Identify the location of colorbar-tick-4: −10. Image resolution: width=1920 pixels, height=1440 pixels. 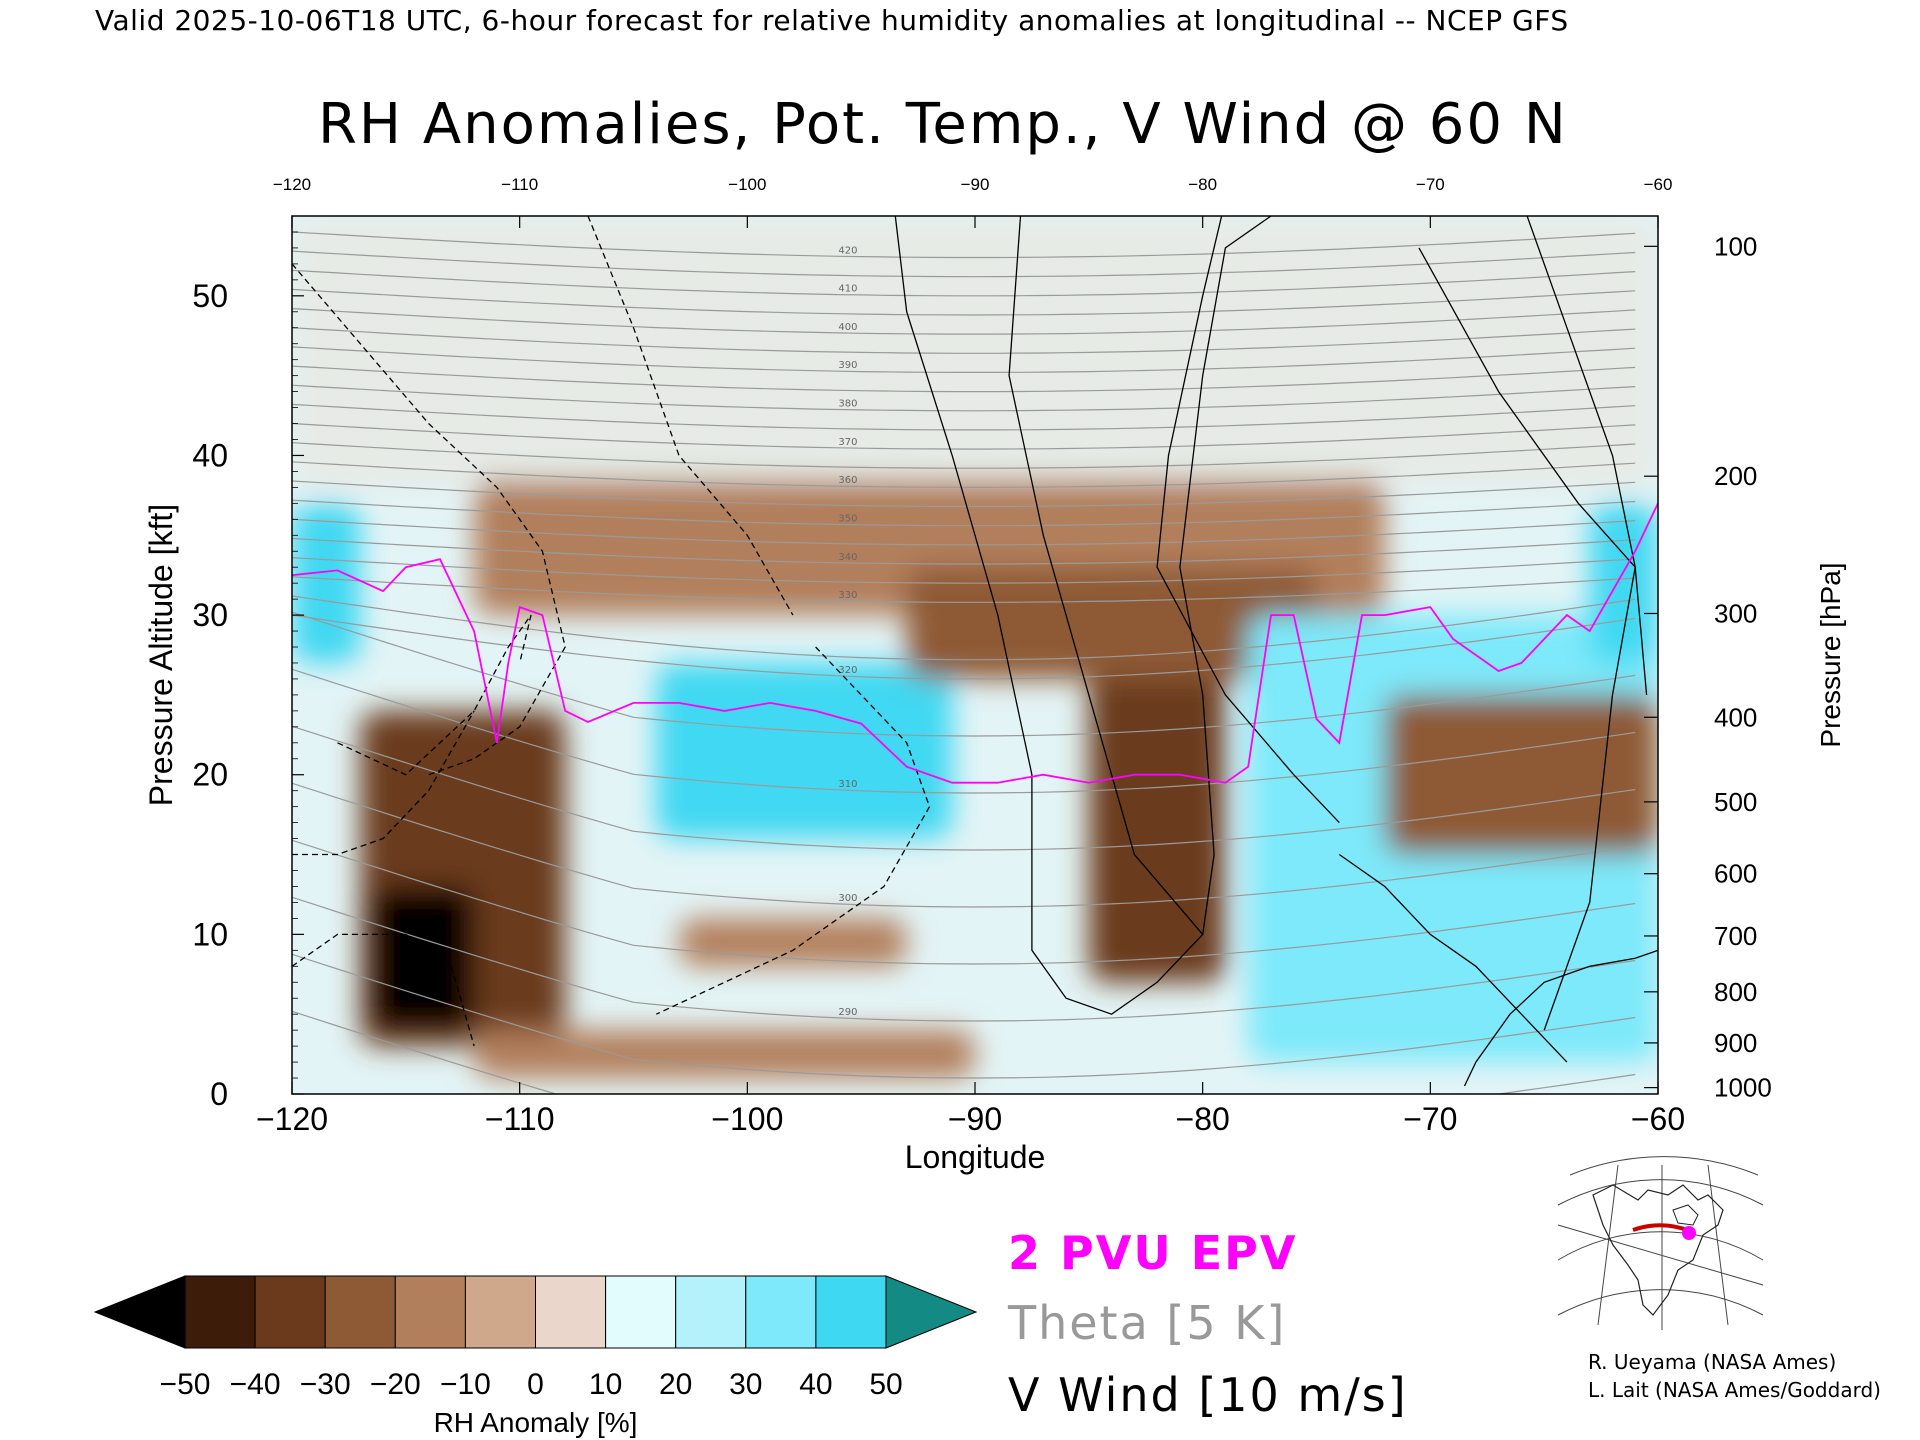
(465, 1384).